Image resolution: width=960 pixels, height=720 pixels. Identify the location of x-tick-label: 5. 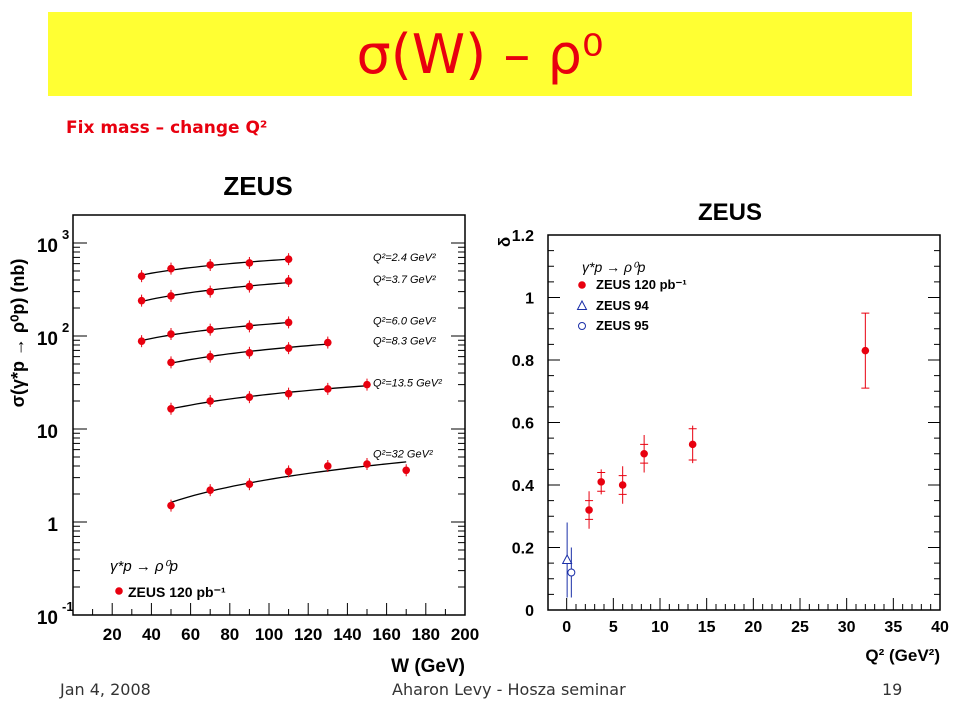
(613, 627).